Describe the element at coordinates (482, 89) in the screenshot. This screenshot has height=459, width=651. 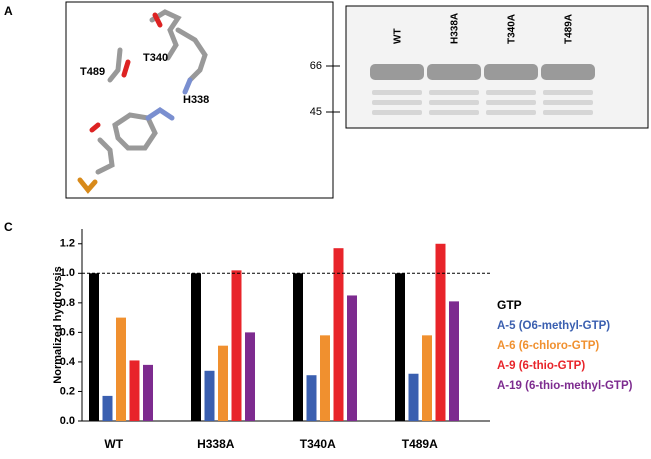
I see `gel` at that location.